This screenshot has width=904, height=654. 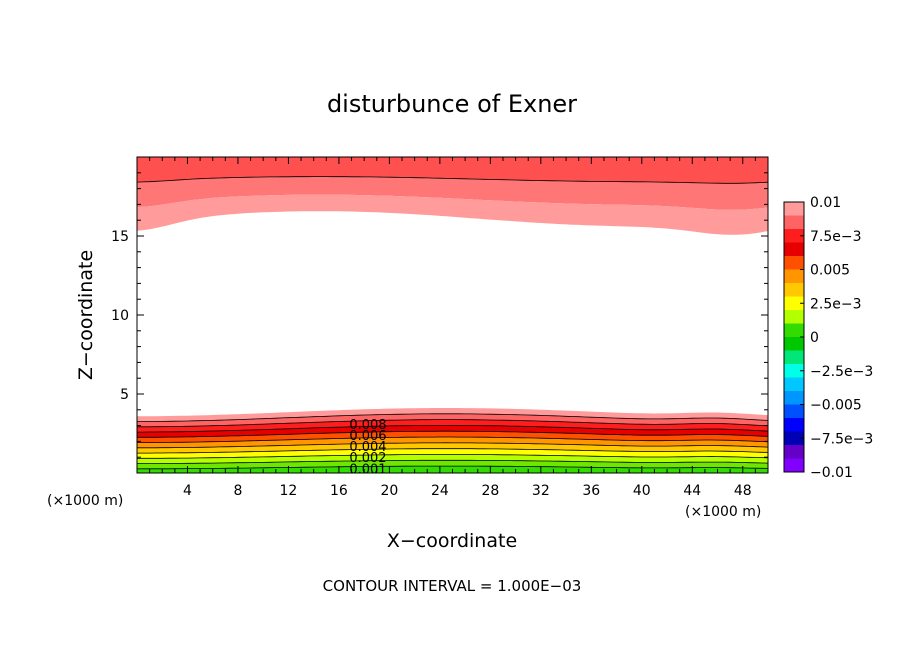 What do you see at coordinates (723, 512) in the screenshot?
I see `x-axis-unit-right: (×1000 m)` at bounding box center [723, 512].